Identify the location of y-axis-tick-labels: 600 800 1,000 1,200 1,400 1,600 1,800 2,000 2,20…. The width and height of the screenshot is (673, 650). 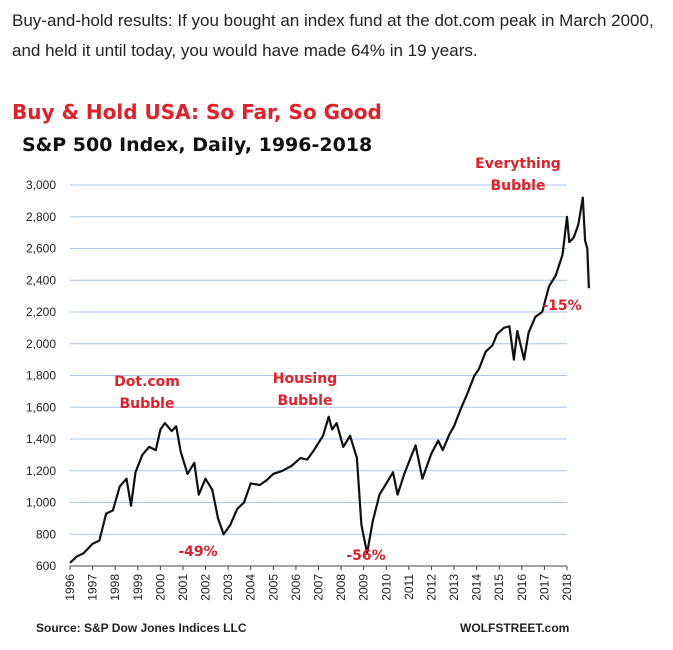
(41, 375).